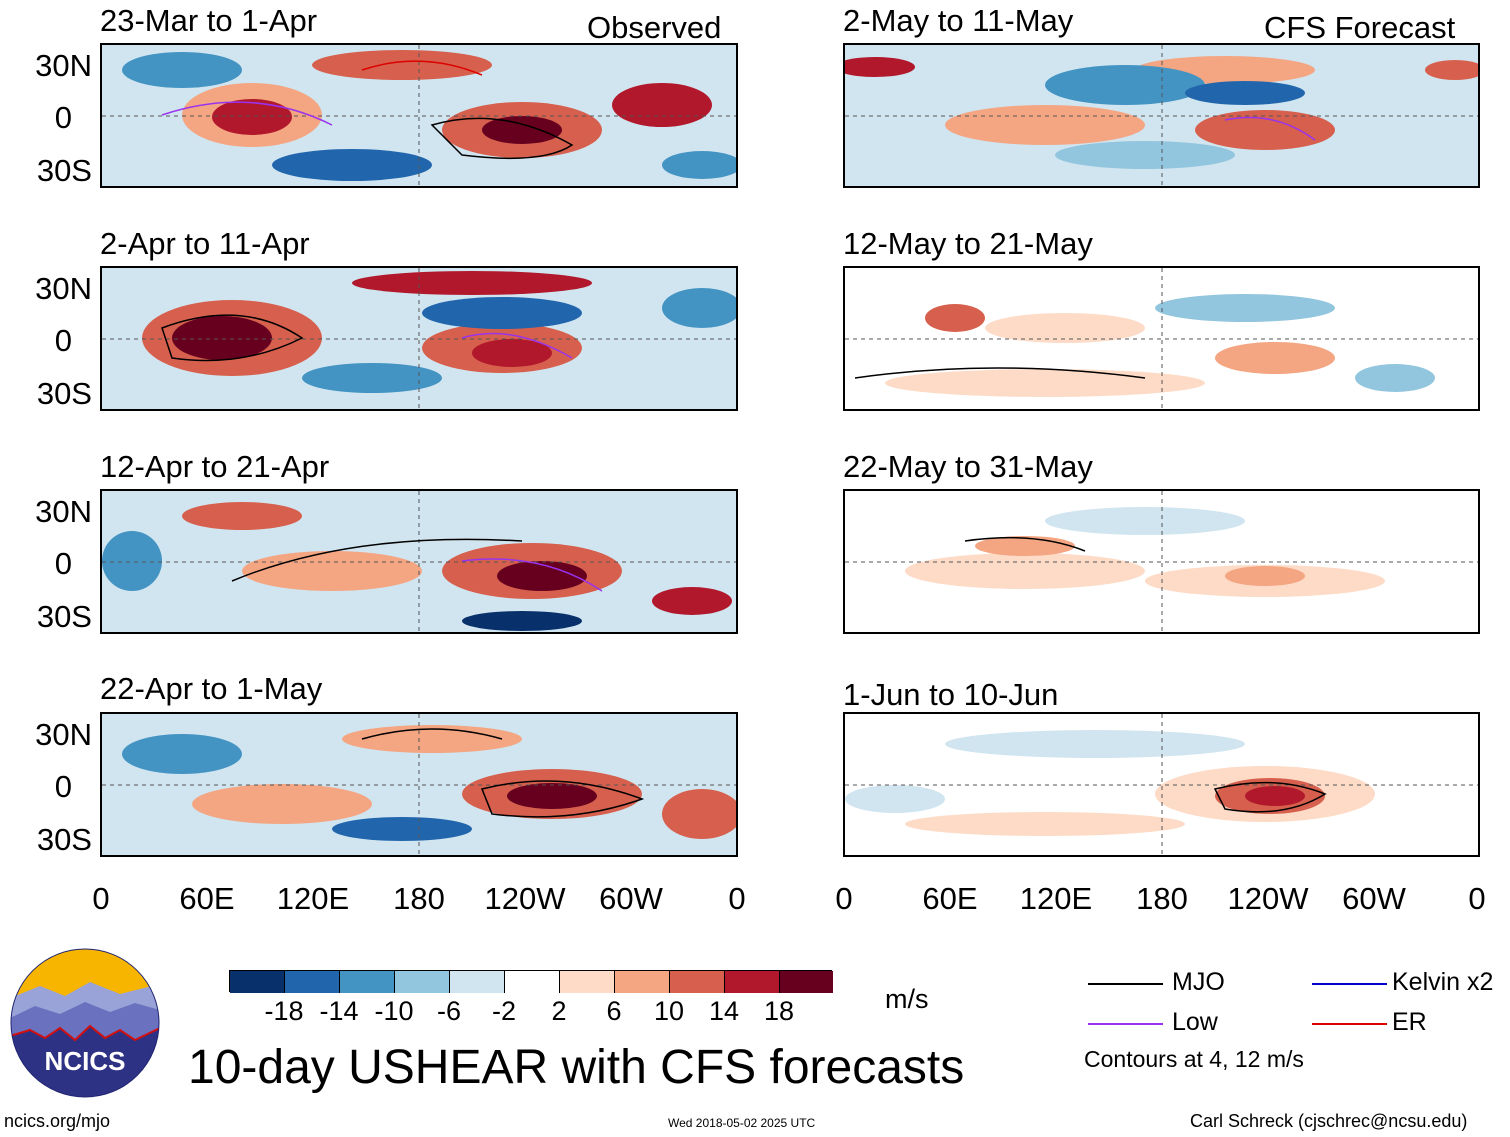 This screenshot has height=1137, width=1510. I want to click on footer-center: Wed 2018-05-02 2025 UTC, so click(742, 1123).